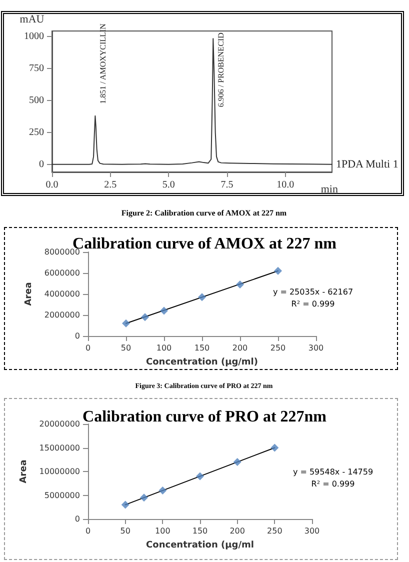  Describe the element at coordinates (367, 164) in the screenshot. I see `series-label: 1PDA Multi 1` at that location.